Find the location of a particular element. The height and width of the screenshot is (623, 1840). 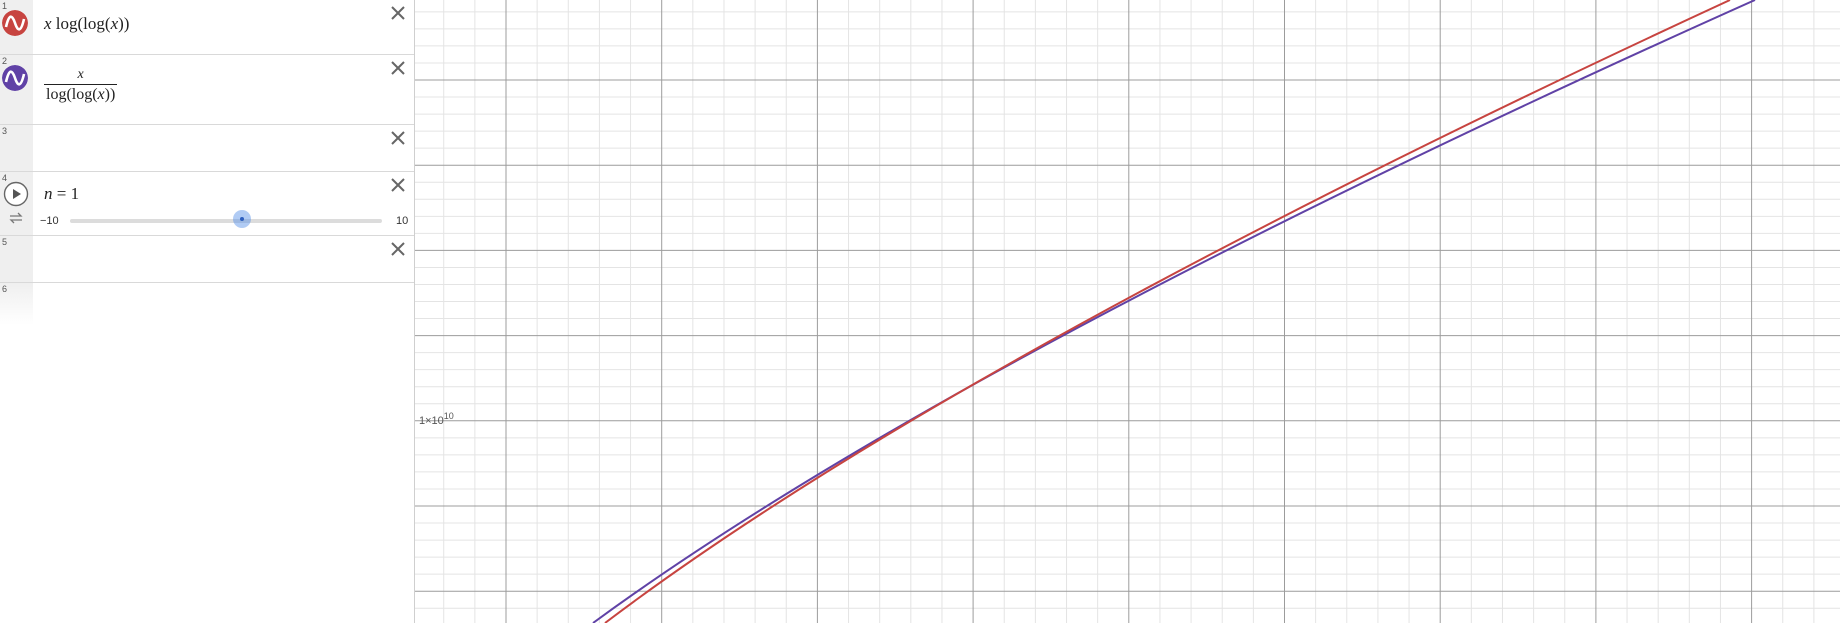

expression-row-1: 1 x log(log(x)) is located at coordinates (207, 27).